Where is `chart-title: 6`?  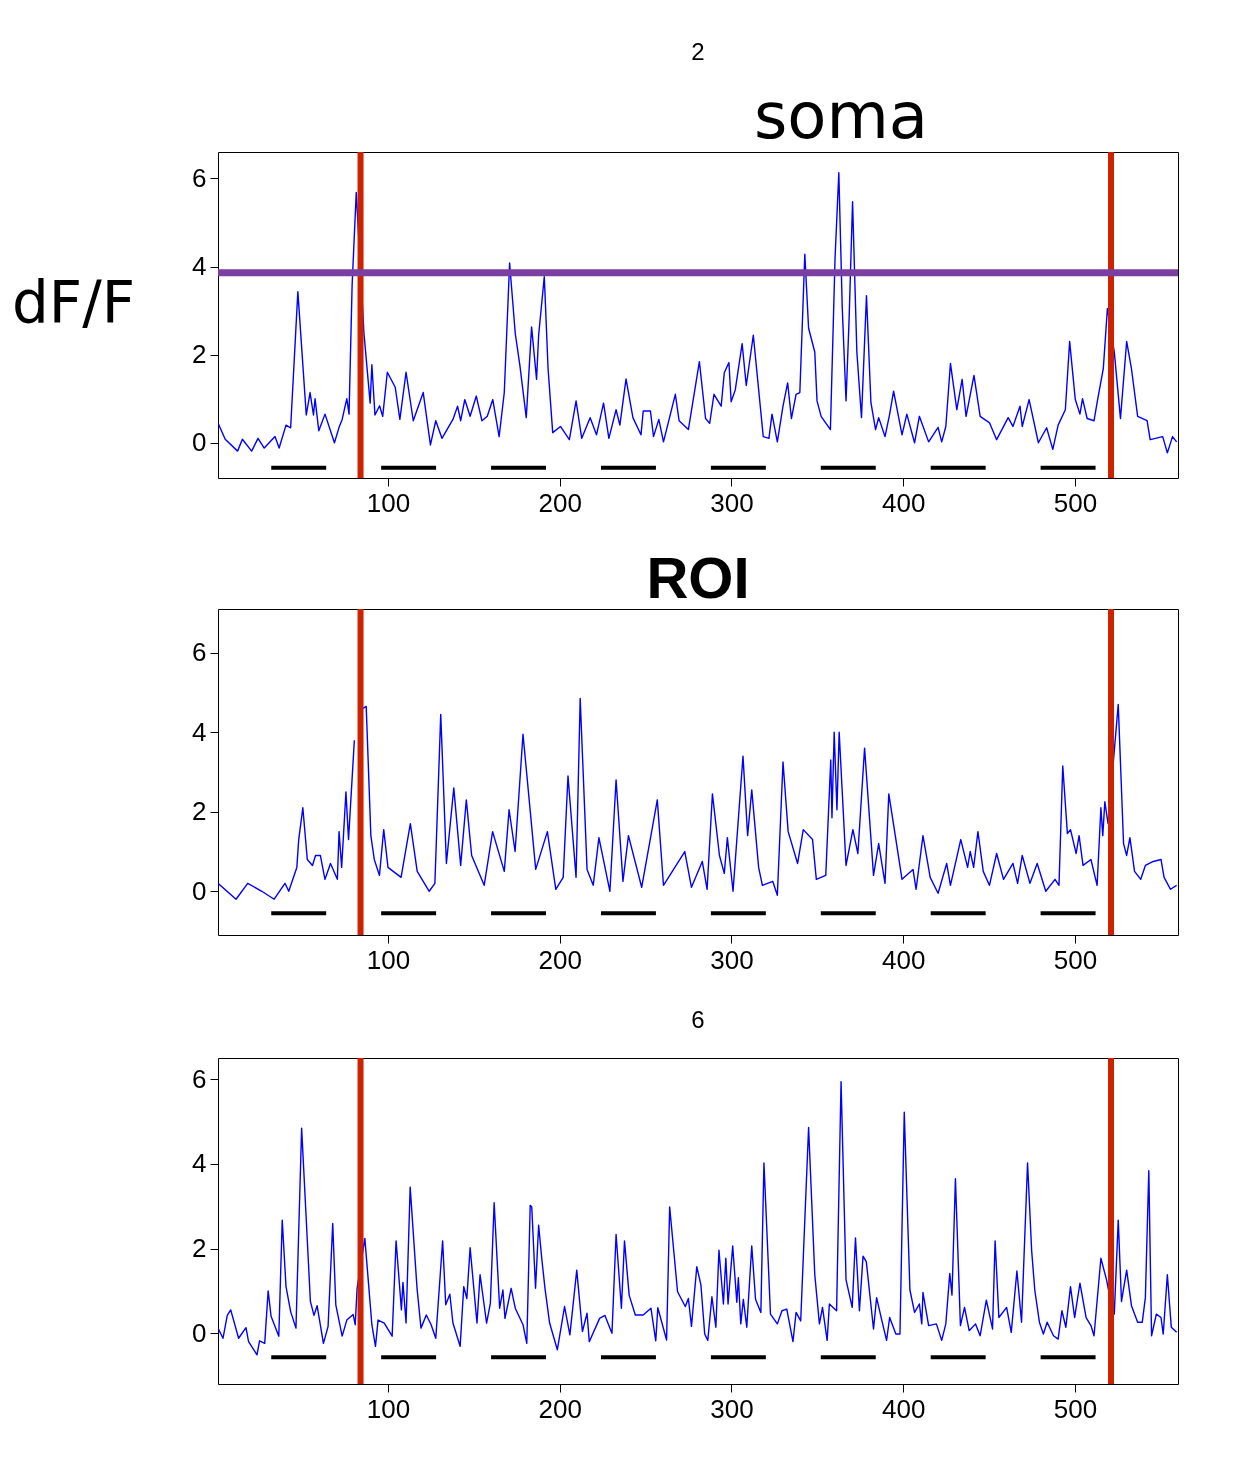 chart-title: 6 is located at coordinates (698, 1019).